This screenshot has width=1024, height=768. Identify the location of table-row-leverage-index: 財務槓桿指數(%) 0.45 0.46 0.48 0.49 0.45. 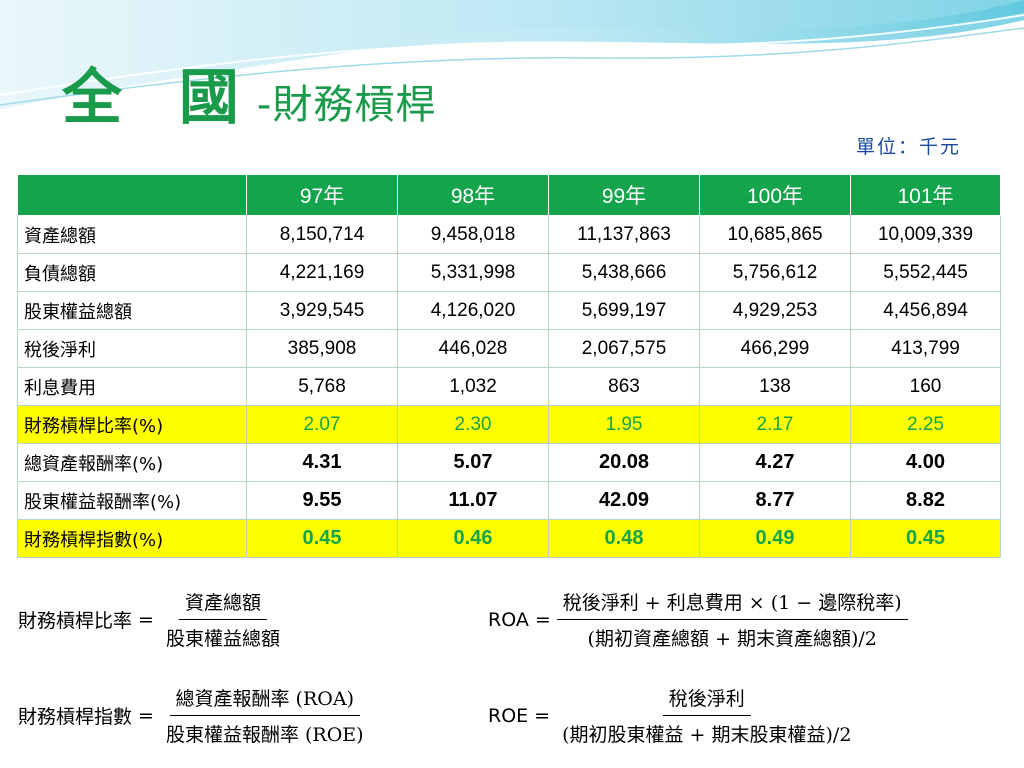
(509, 538).